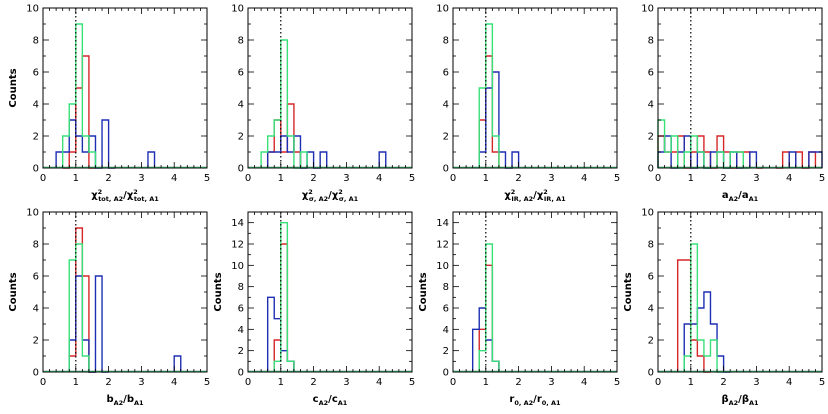 This screenshot has height=414, width=828. Describe the element at coordinates (330, 195) in the screenshot. I see `x-axis-label: χ2 σ, A2/χ2 σ, A1` at that location.